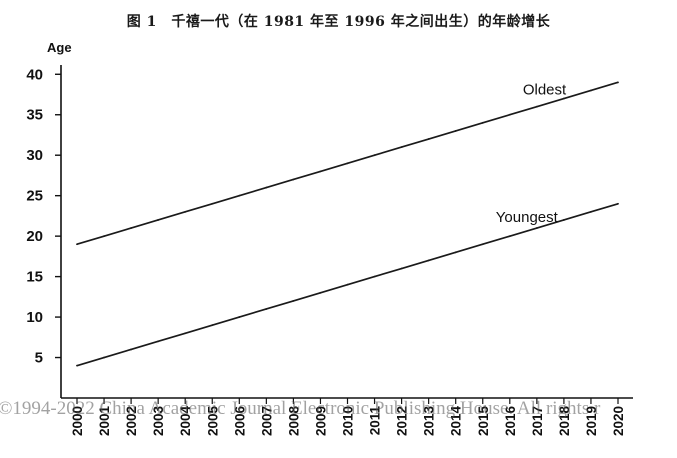  Describe the element at coordinates (239, 421) in the screenshot. I see `x-tick-label: 2006` at that location.